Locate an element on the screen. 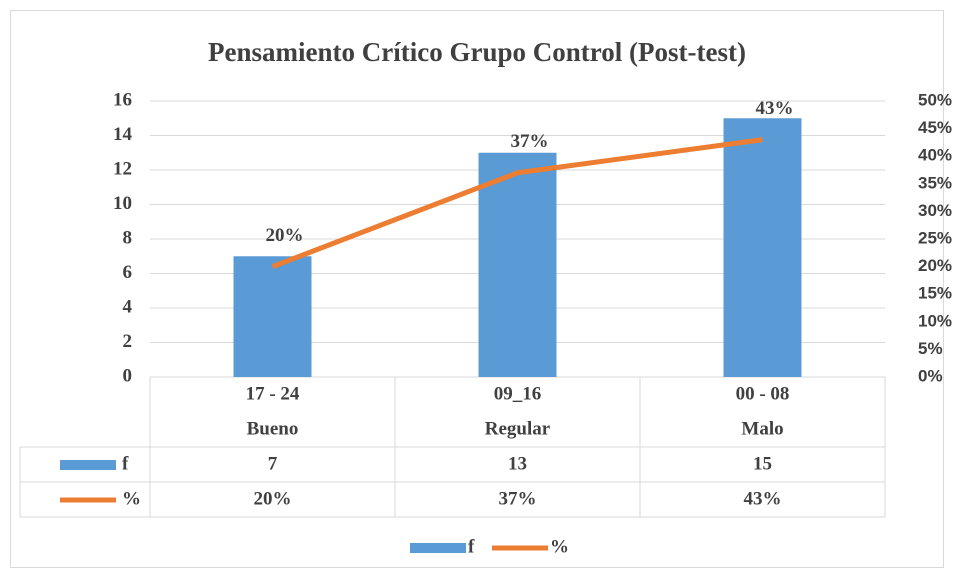 This screenshot has height=578, width=954. y2-tick-label: 50% is located at coordinates (935, 99).